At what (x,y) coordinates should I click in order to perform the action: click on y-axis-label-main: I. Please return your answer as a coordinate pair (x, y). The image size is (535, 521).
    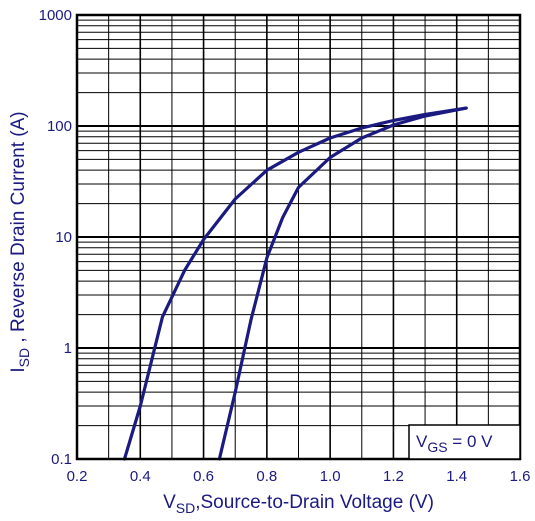
    Looking at the image, I should click on (18, 369).